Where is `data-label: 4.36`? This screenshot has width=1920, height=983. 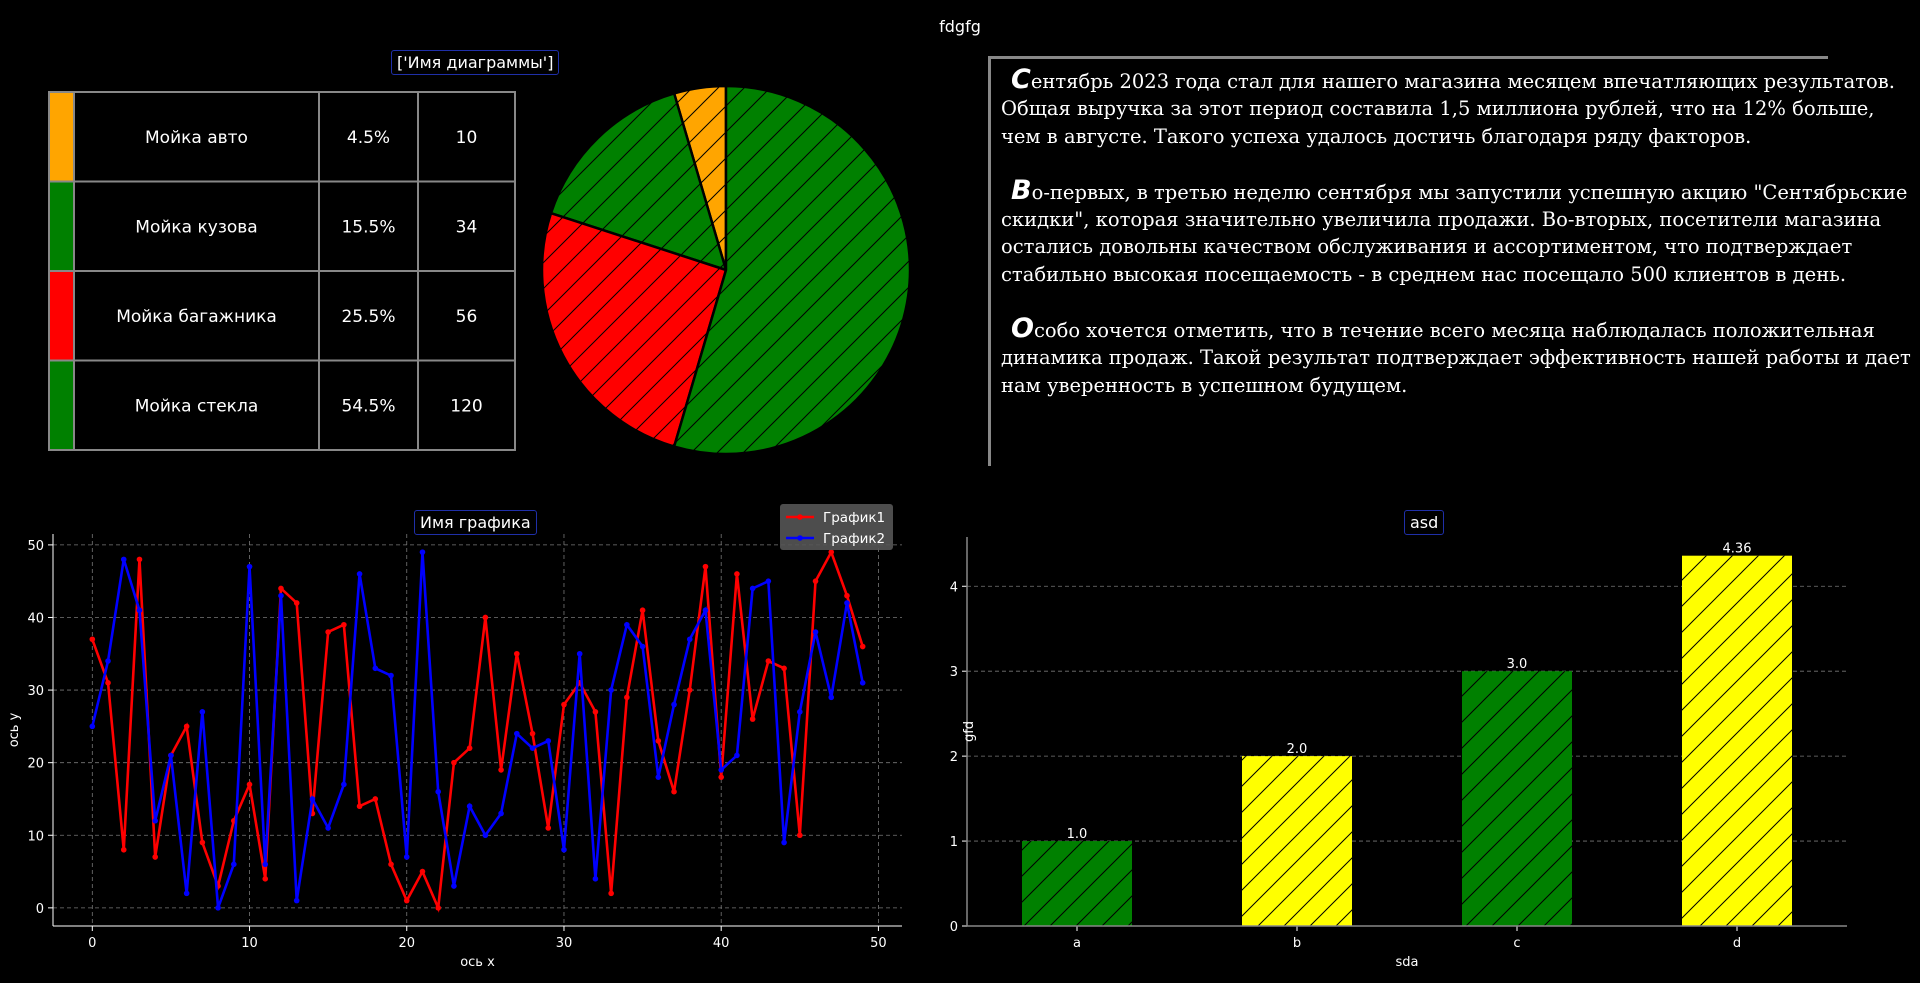 data-label: 4.36 is located at coordinates (1737, 549).